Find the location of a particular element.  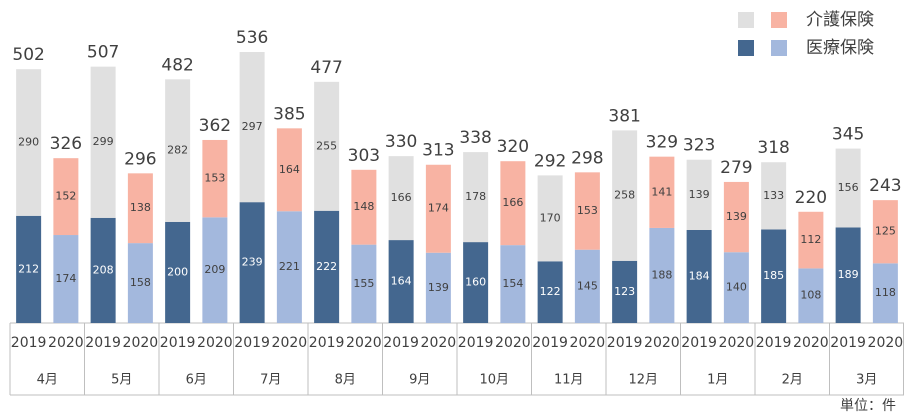

group-label: 12月 is located at coordinates (643, 380).